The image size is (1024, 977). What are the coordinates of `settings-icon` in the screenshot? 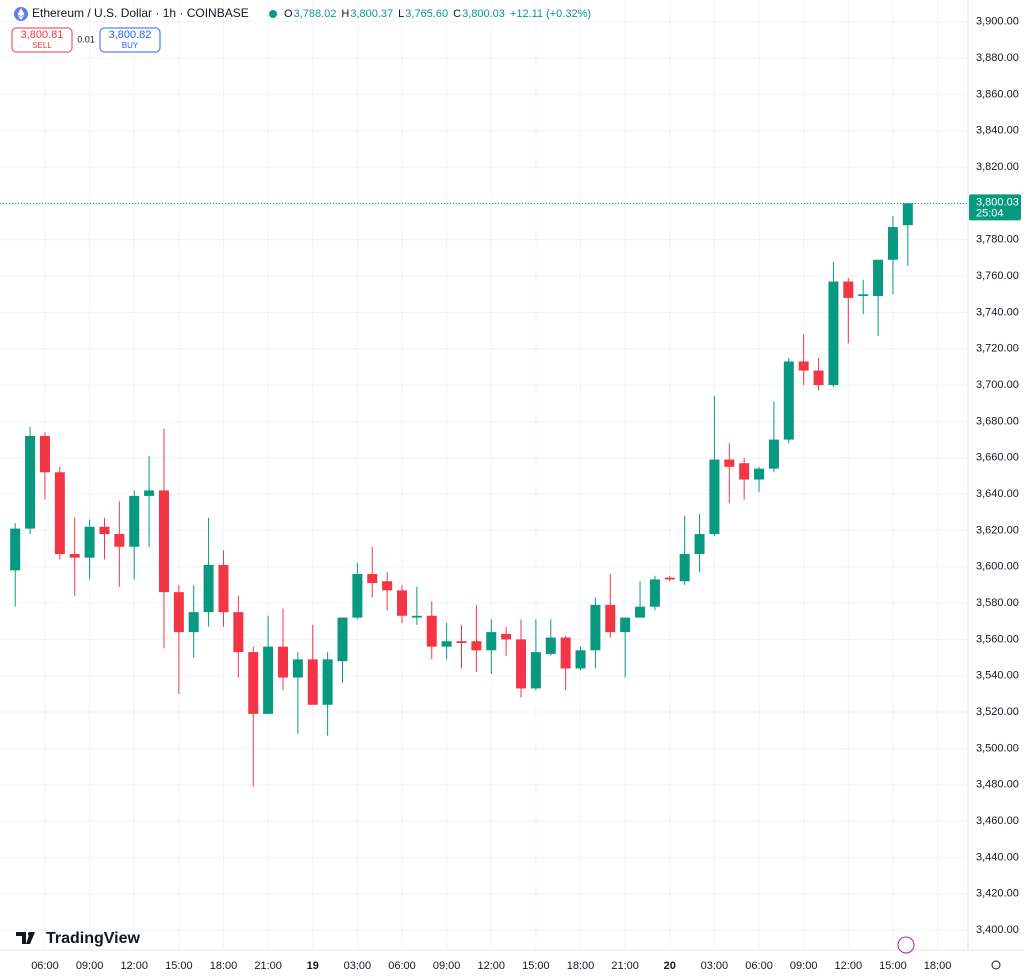 It's located at (996, 965).